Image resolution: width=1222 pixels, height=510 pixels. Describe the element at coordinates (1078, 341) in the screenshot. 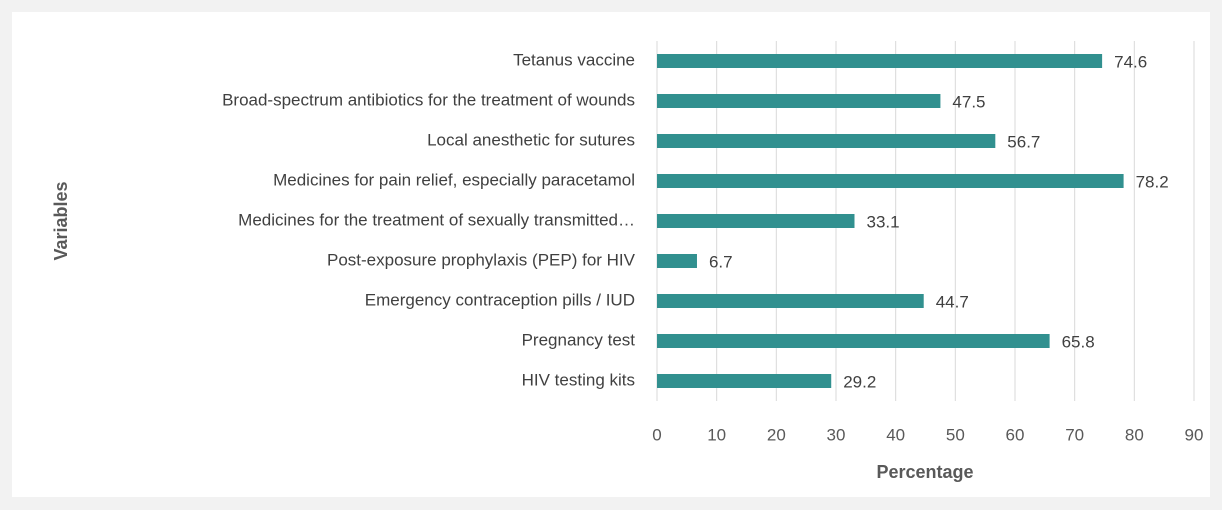

I see `data-label: 65.8` at that location.